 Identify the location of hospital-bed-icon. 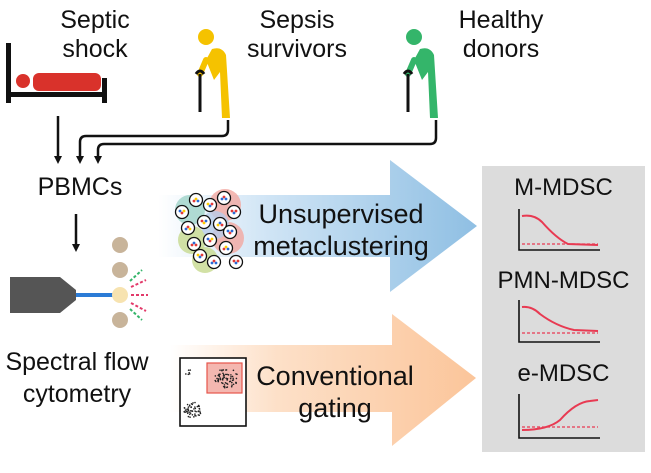
(56, 73).